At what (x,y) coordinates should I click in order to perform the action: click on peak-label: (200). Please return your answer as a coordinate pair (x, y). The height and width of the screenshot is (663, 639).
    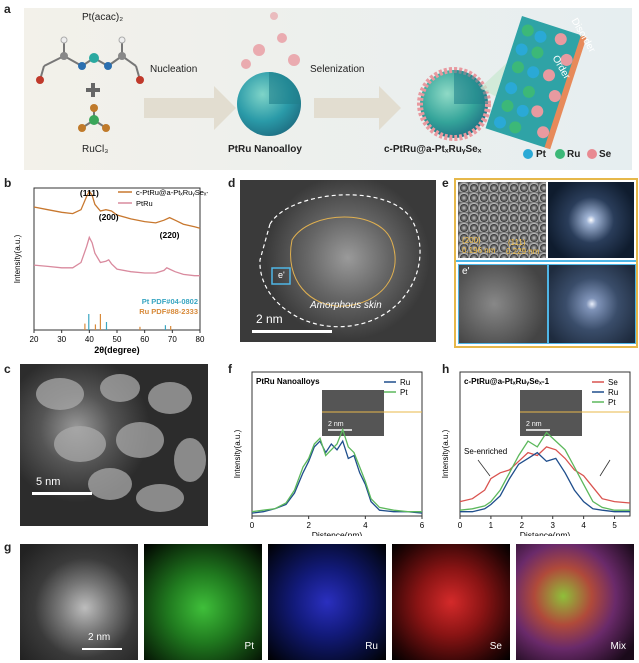
    Looking at the image, I should click on (109, 217).